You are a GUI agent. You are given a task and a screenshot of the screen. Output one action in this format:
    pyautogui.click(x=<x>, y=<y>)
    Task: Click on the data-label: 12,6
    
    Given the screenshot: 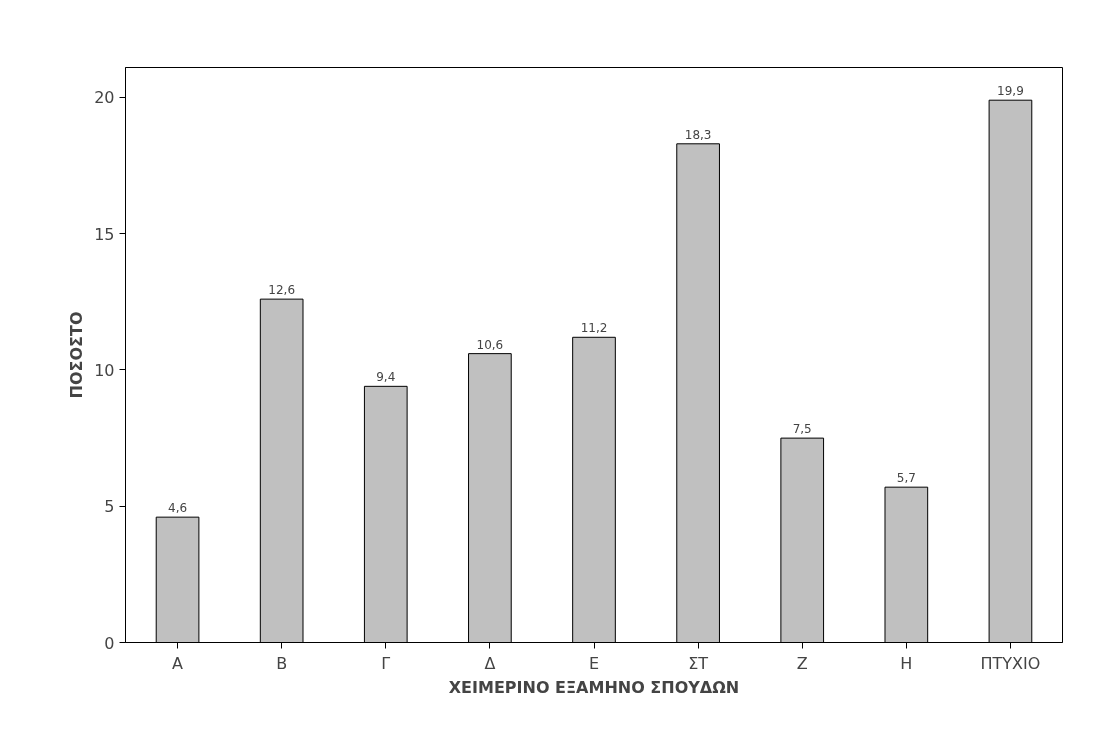 What is the action you would take?
    pyautogui.click(x=282, y=290)
    